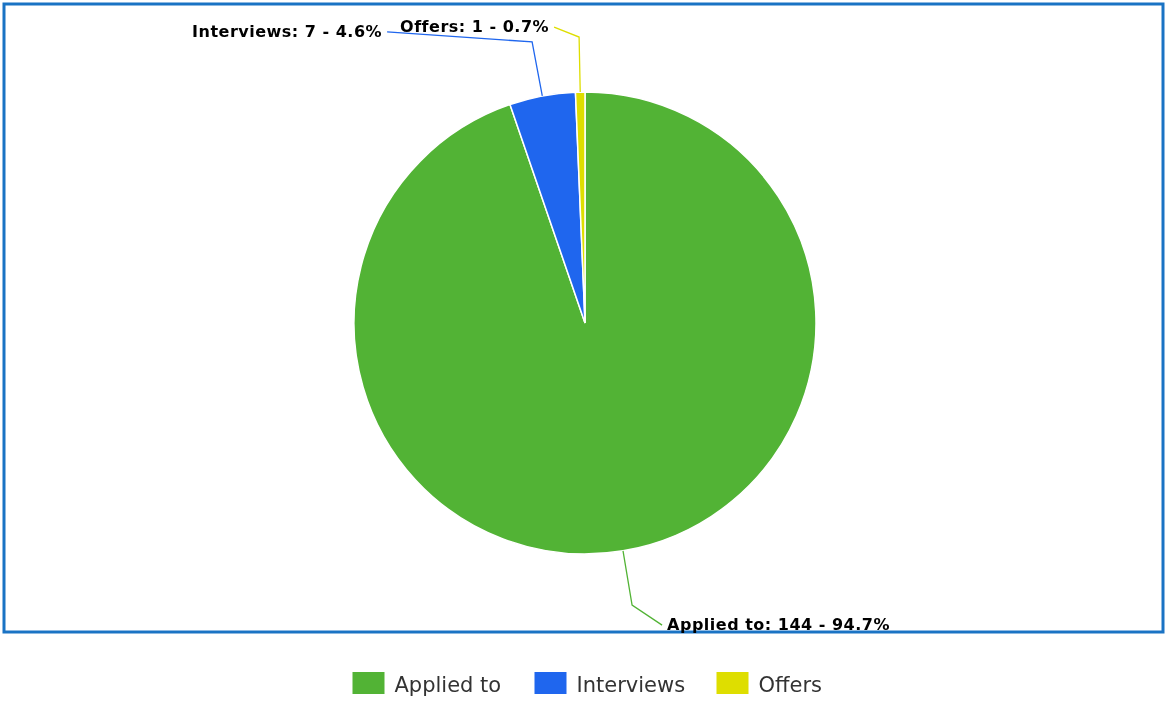  What do you see at coordinates (475, 27) in the screenshot?
I see `data-label: Offers: 1 - 0.7%` at bounding box center [475, 27].